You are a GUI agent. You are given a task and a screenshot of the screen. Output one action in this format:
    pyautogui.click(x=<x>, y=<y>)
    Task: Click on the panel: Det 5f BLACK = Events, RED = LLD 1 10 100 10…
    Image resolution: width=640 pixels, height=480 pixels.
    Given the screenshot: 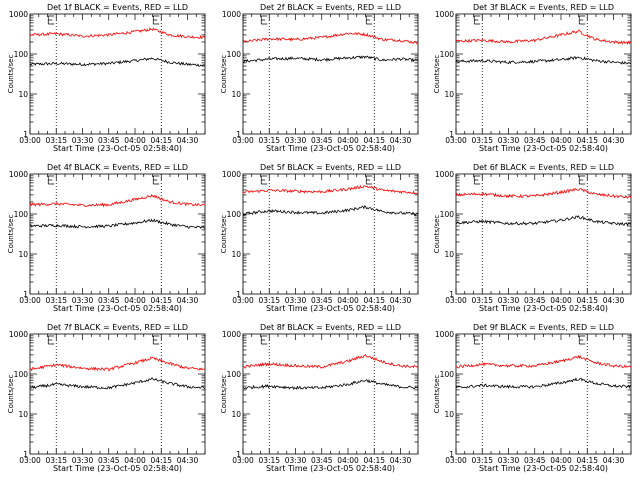 What is the action you would take?
    pyautogui.click(x=319, y=238)
    